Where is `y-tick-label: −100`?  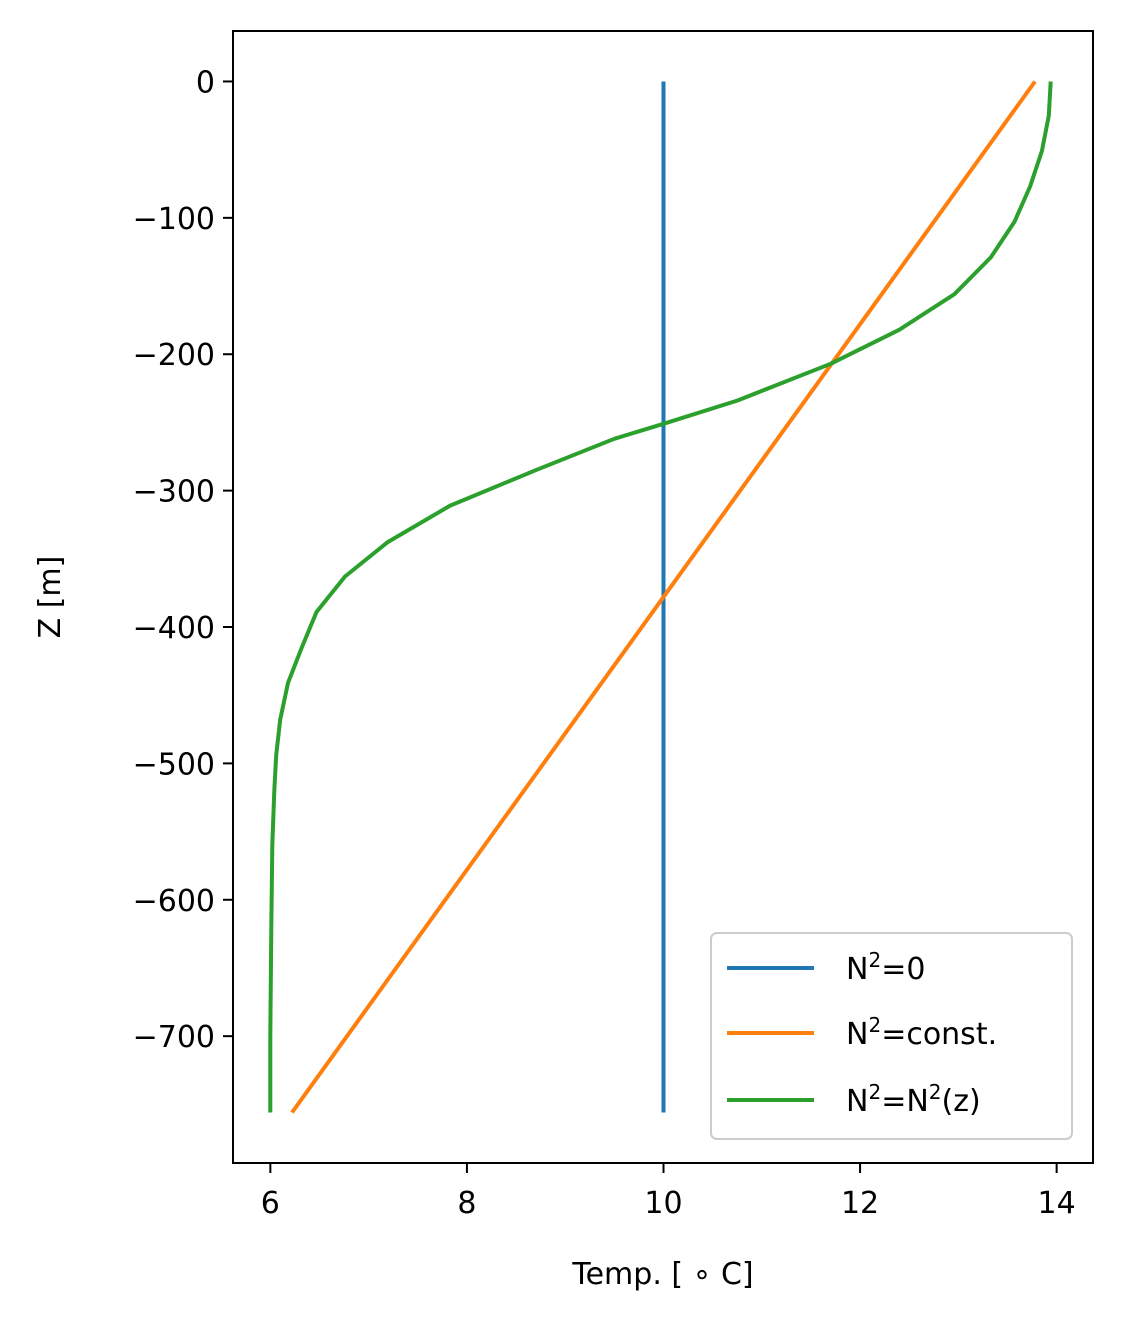 y-tick-label: −100 is located at coordinates (174, 219).